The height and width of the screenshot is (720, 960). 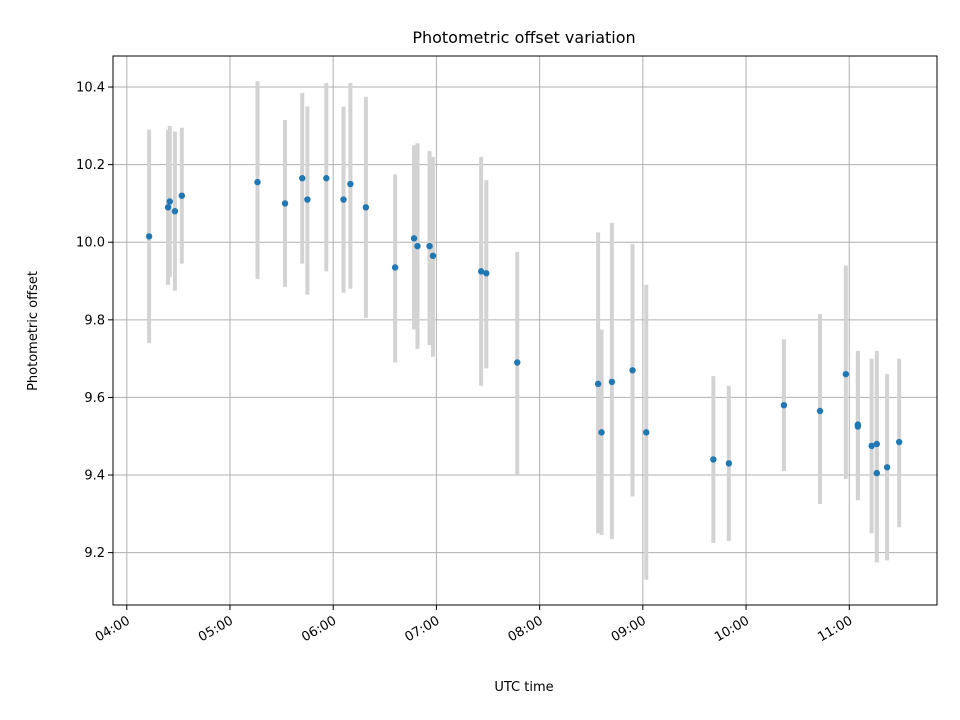 What do you see at coordinates (526, 629) in the screenshot?
I see `x-tick-label: 08:00` at bounding box center [526, 629].